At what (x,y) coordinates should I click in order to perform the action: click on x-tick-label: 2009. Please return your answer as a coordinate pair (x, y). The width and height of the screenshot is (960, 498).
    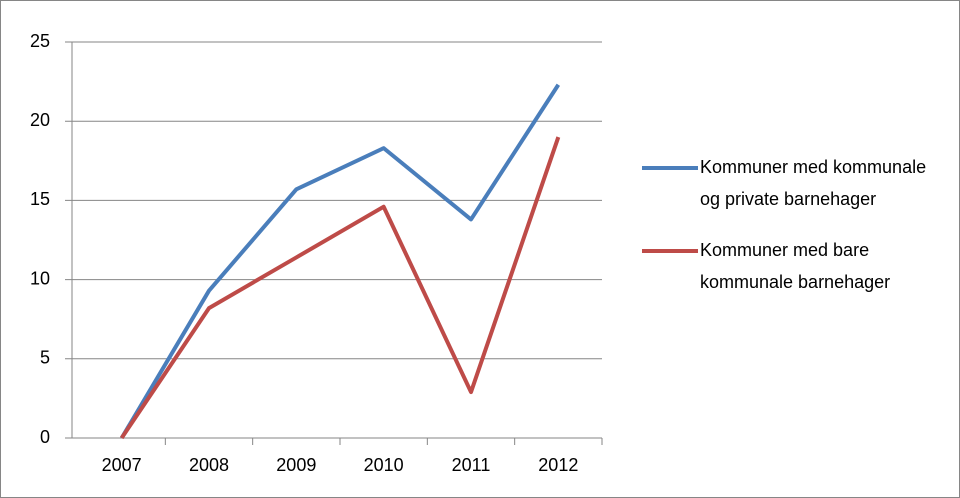
    Looking at the image, I should click on (296, 465).